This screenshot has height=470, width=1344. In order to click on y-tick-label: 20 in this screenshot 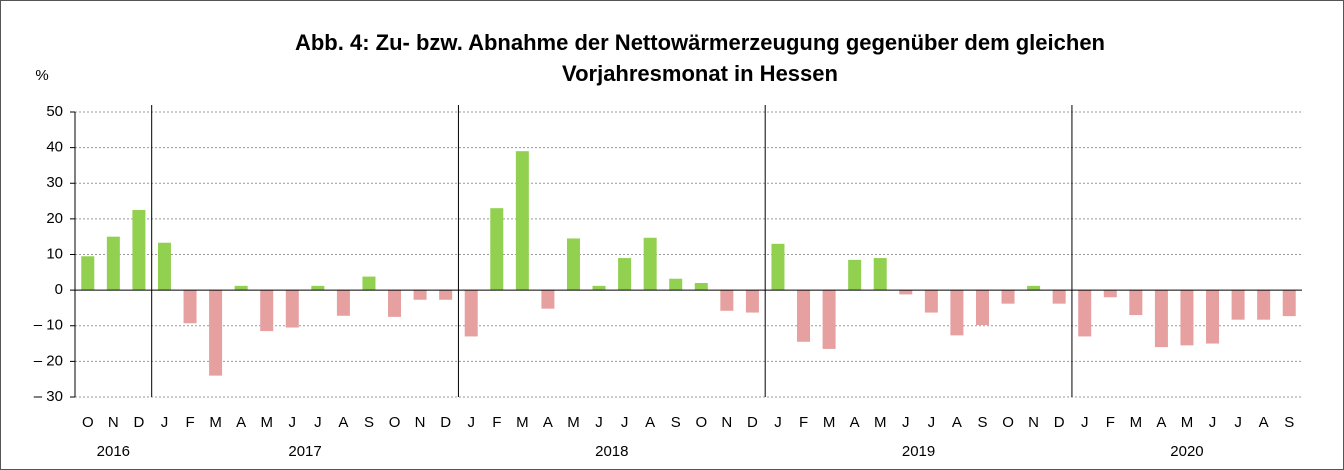, I will do `click(54, 218)`.